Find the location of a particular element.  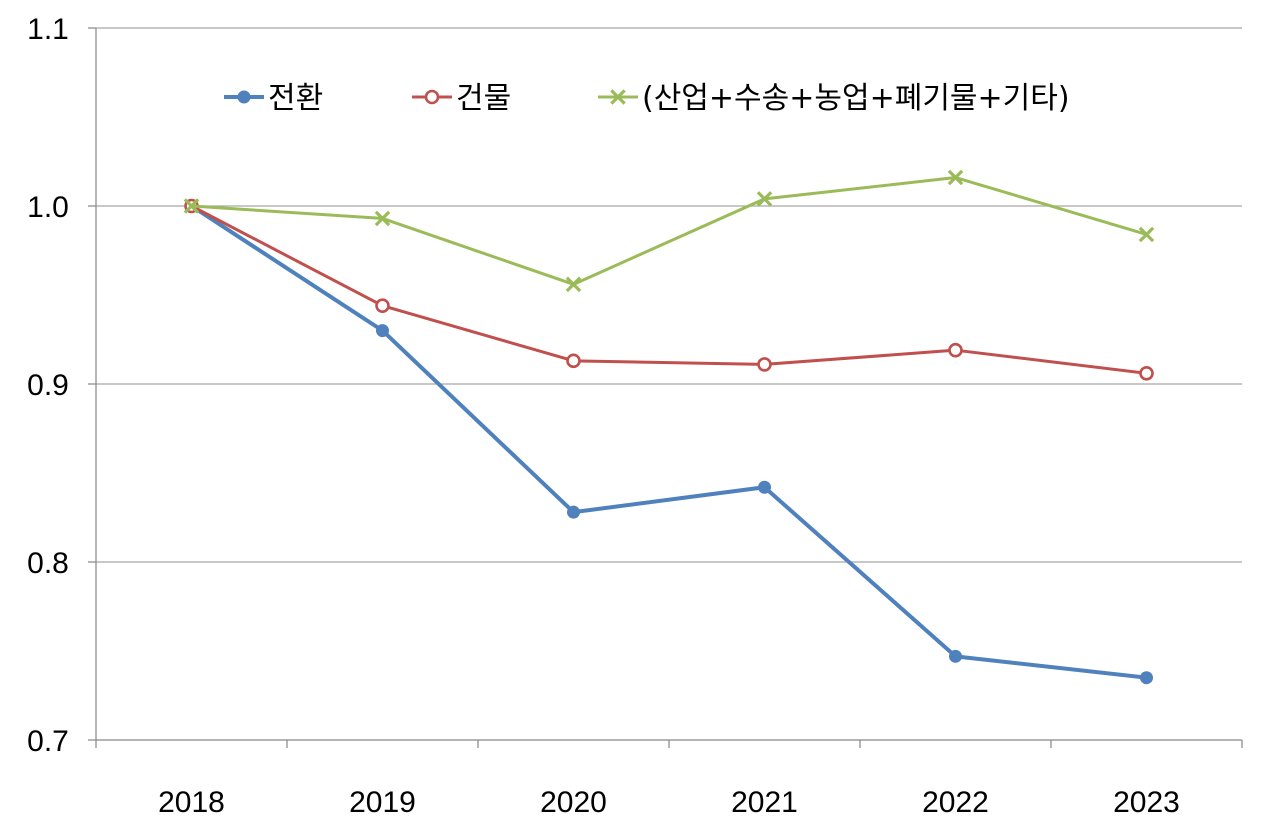

series-1-point-2021 is located at coordinates (764, 487).